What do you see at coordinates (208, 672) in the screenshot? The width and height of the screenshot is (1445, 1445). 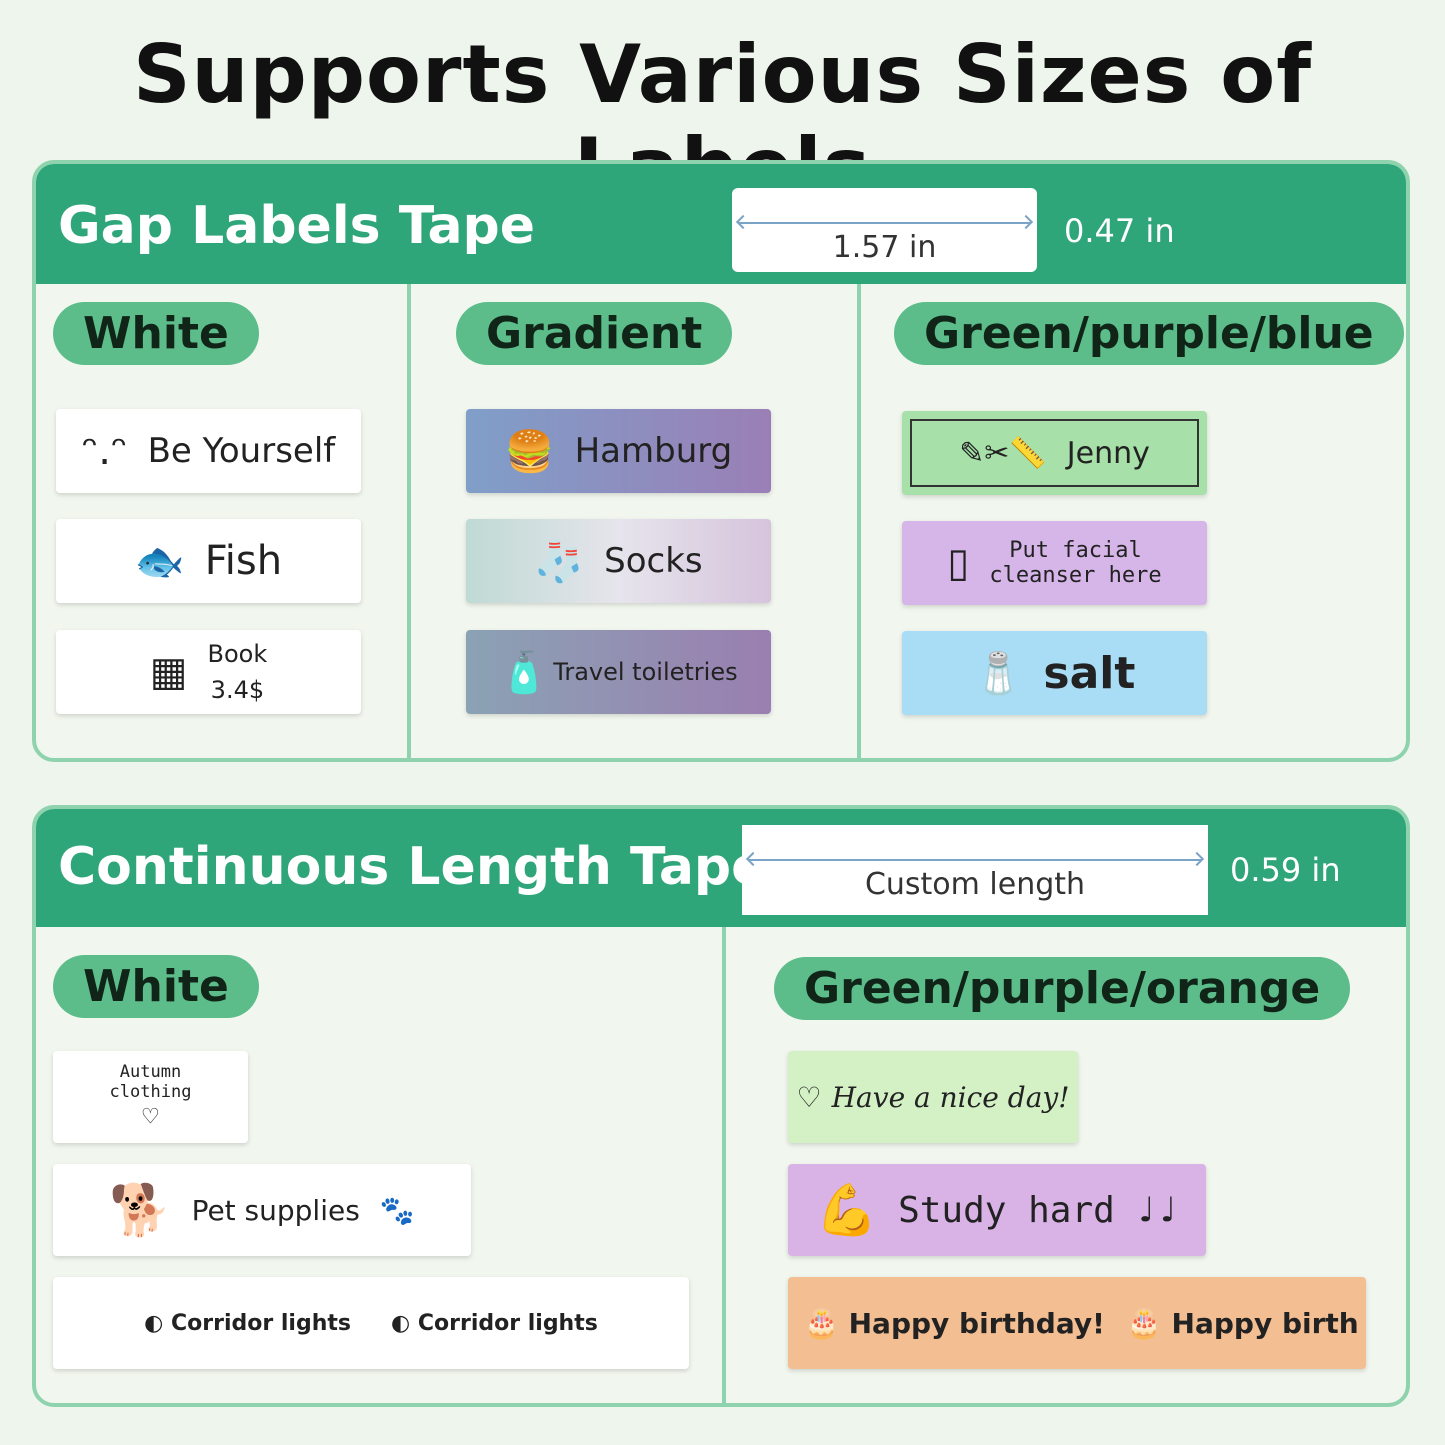 I see `label-book: ▦ Book 3.4$` at bounding box center [208, 672].